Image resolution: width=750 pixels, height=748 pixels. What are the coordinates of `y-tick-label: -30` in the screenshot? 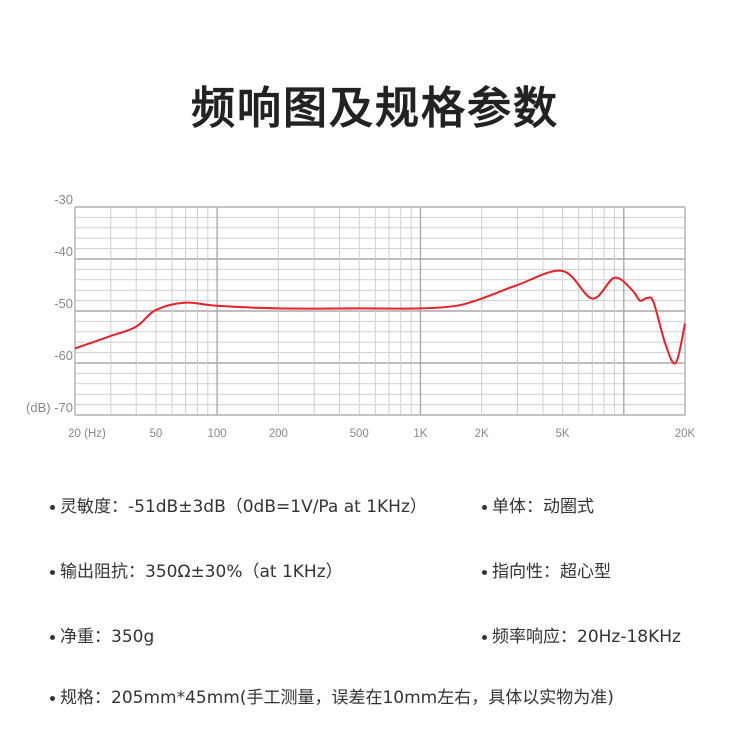 It's located at (63, 199).